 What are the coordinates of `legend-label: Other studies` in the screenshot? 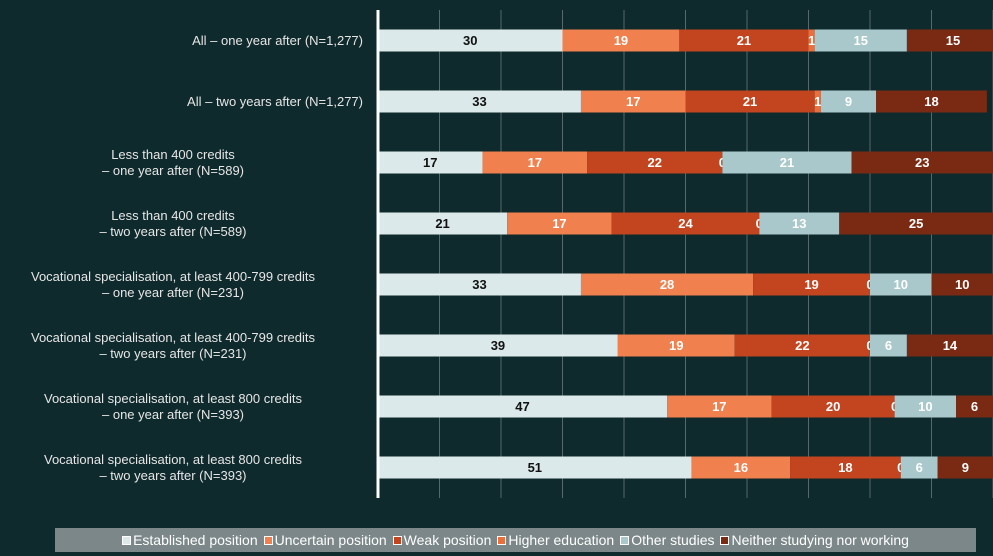 It's located at (673, 540).